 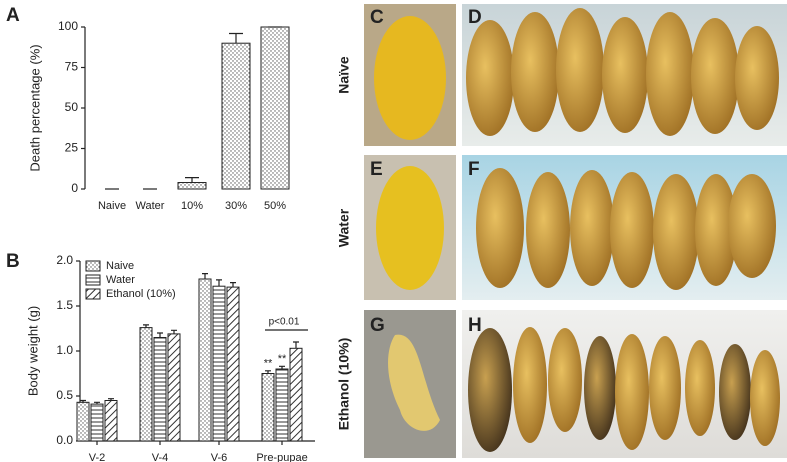 What do you see at coordinates (32, 351) in the screenshot?
I see `y-axis-label: Body weight (g)` at bounding box center [32, 351].